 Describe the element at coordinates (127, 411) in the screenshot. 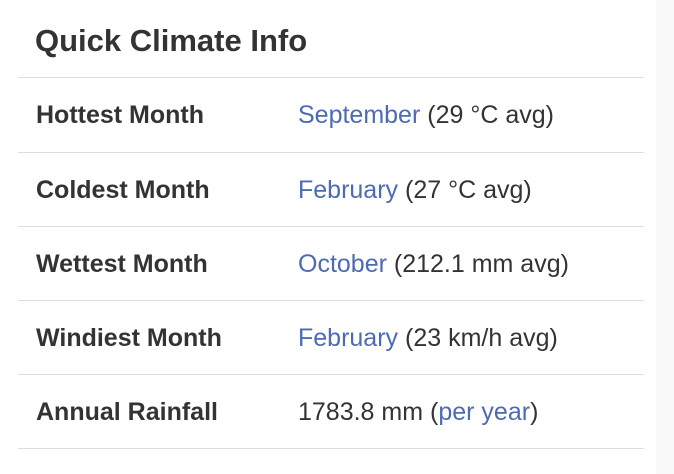

I see `row-label: Annual Rainfall` at that location.